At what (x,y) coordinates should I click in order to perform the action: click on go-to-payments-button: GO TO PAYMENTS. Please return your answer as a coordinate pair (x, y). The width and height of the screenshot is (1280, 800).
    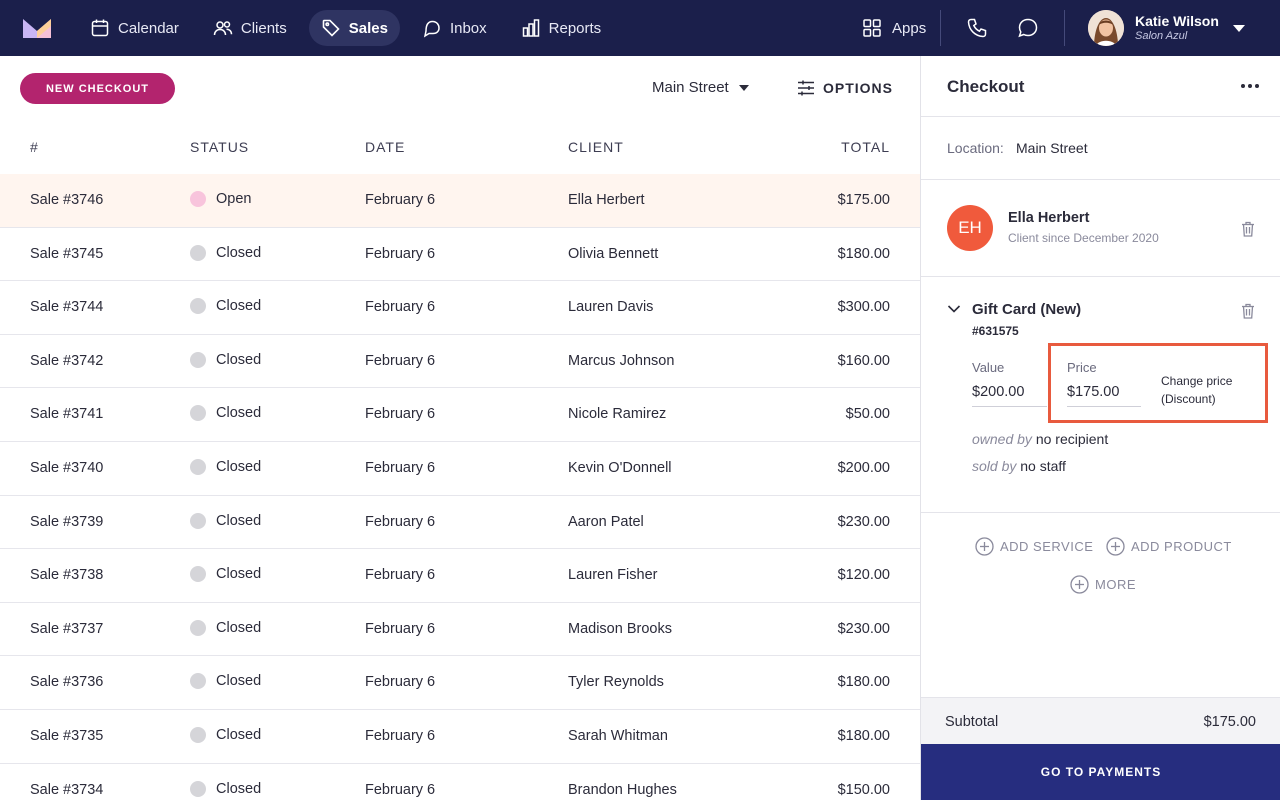
    Looking at the image, I should click on (1100, 772).